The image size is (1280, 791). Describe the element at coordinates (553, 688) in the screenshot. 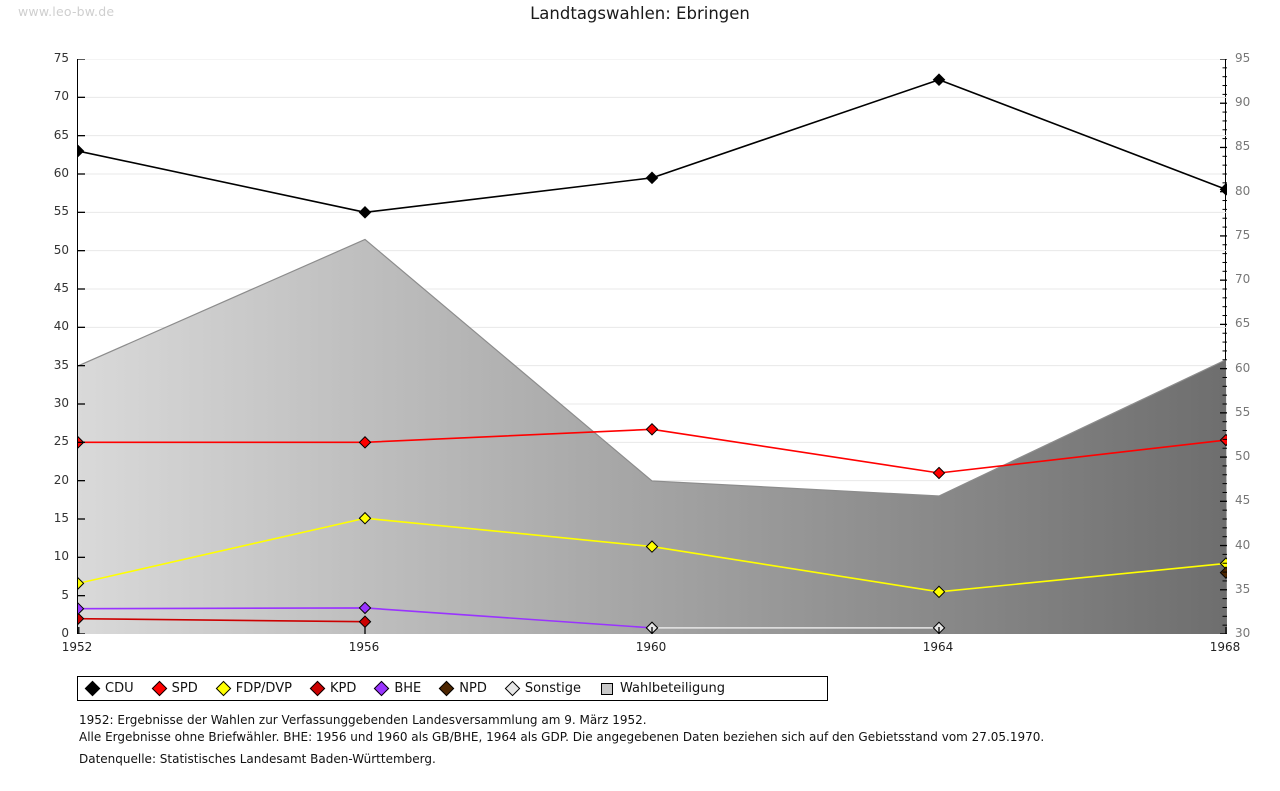

I see `legend-item-label: Sonstige` at that location.